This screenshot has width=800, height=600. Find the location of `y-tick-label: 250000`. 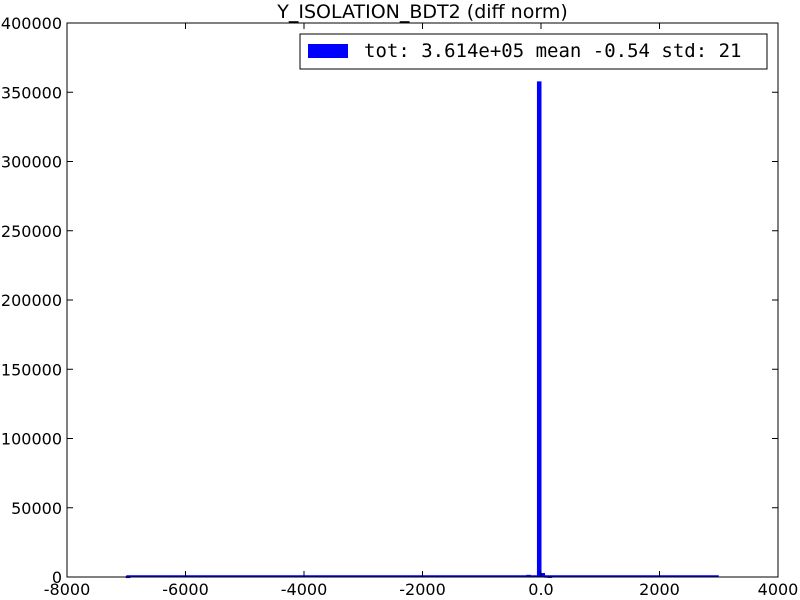

y-tick-label: 250000 is located at coordinates (31, 231).